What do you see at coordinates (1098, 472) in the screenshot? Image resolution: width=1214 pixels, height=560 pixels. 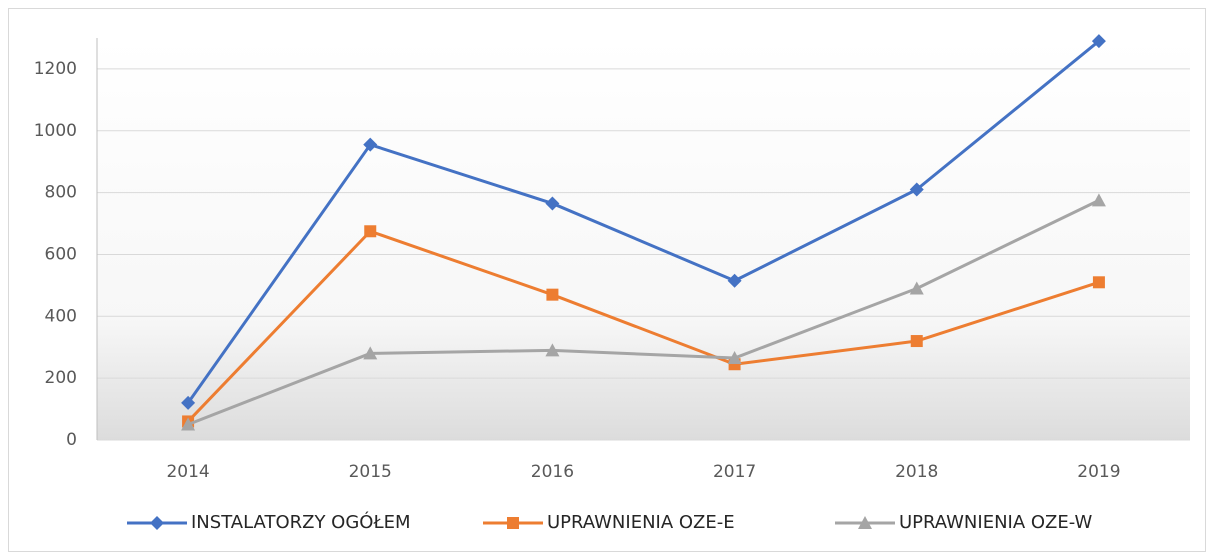 I see `x-tick-label: 2019` at bounding box center [1098, 472].